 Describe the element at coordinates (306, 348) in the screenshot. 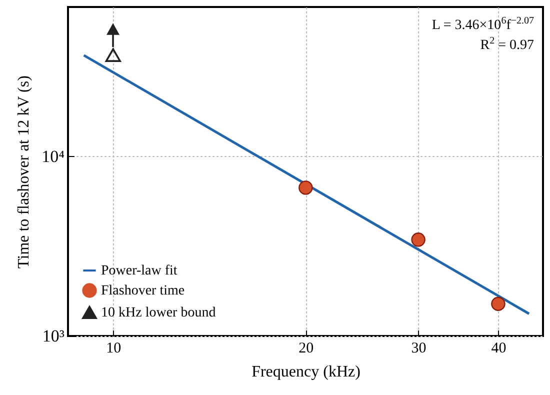

I see `x-tick-label: 20` at that location.